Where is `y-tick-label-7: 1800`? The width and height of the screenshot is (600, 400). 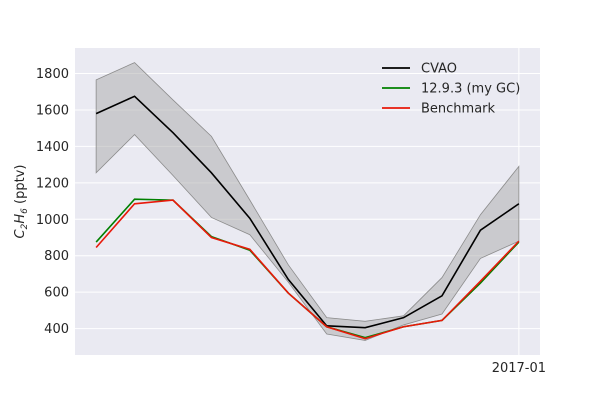 y-tick-label-7: 1800 is located at coordinates (52, 74).